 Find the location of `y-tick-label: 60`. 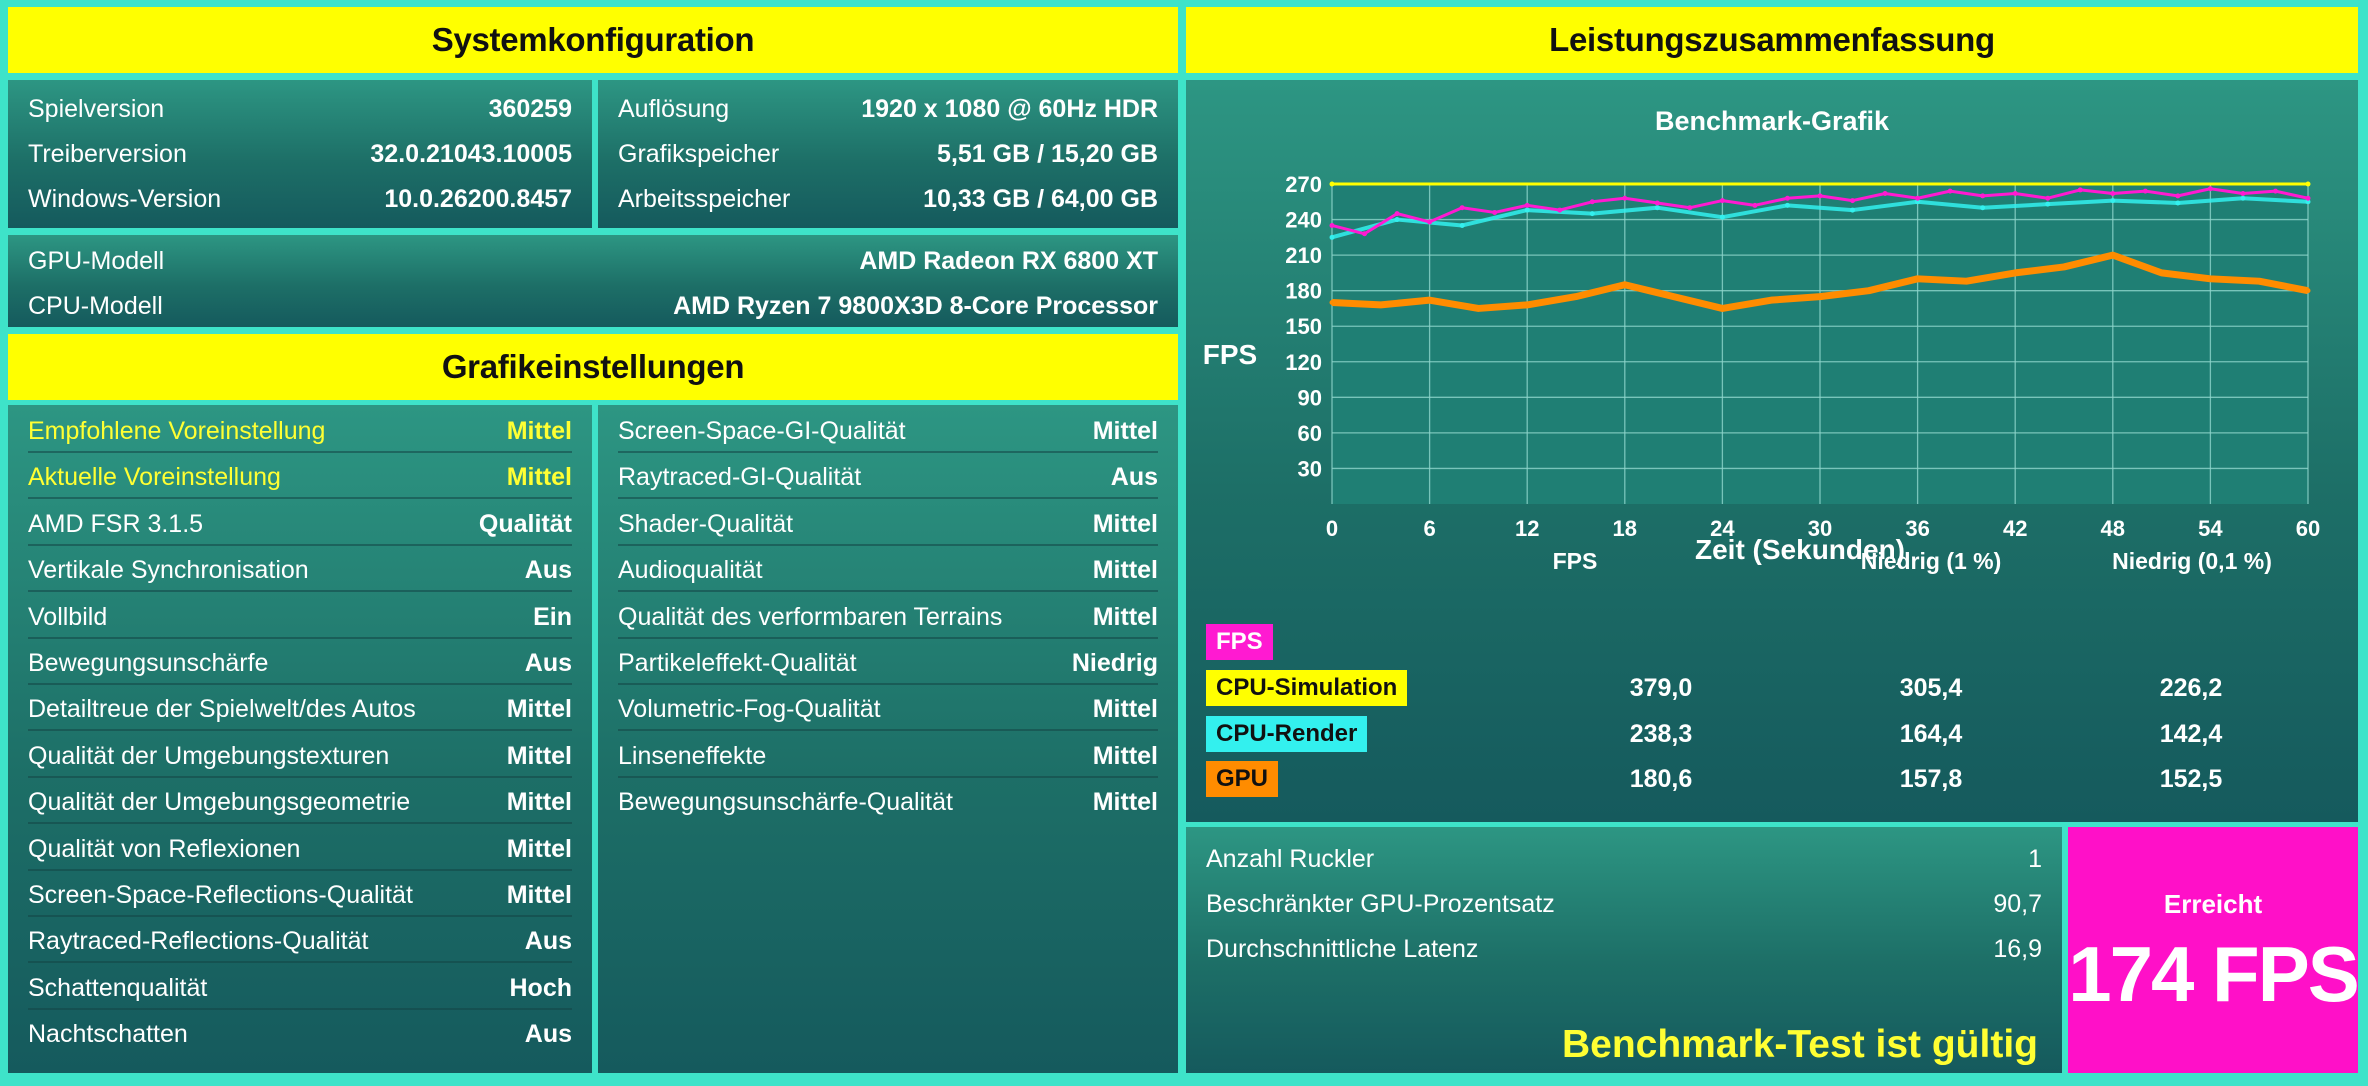

y-tick-label: 60 is located at coordinates (1310, 433).